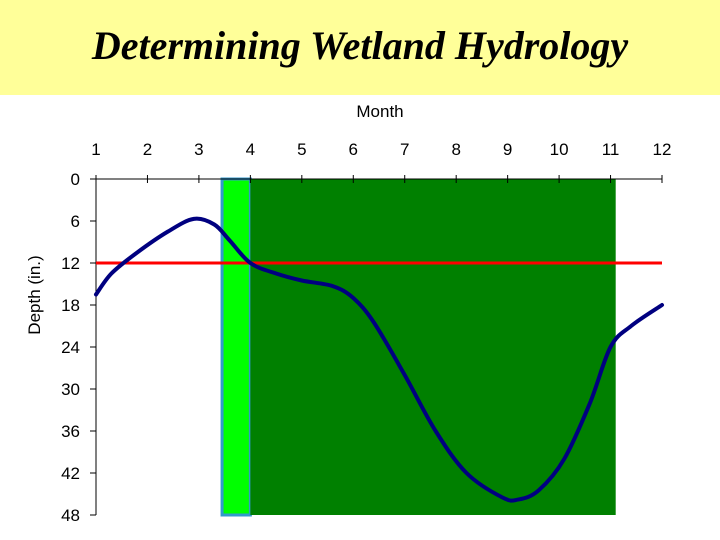 Image resolution: width=720 pixels, height=540 pixels. What do you see at coordinates (34, 294) in the screenshot?
I see `y-axis-title: Depth (in.)` at bounding box center [34, 294].